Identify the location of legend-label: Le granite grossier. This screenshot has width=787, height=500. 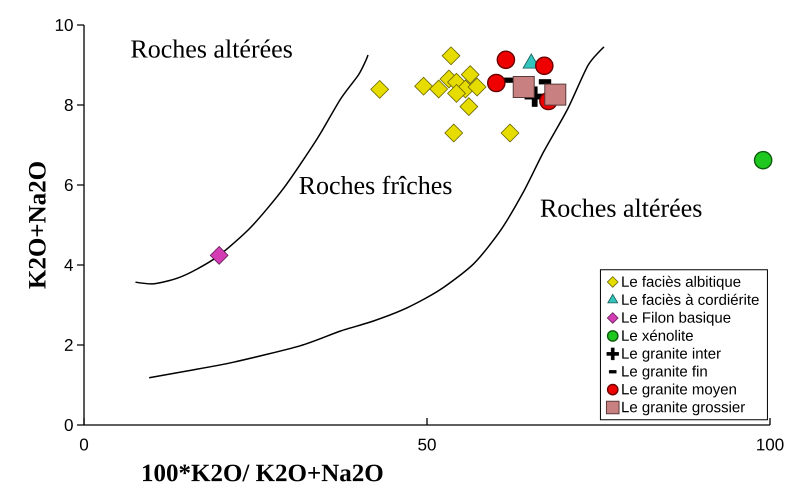
(683, 408).